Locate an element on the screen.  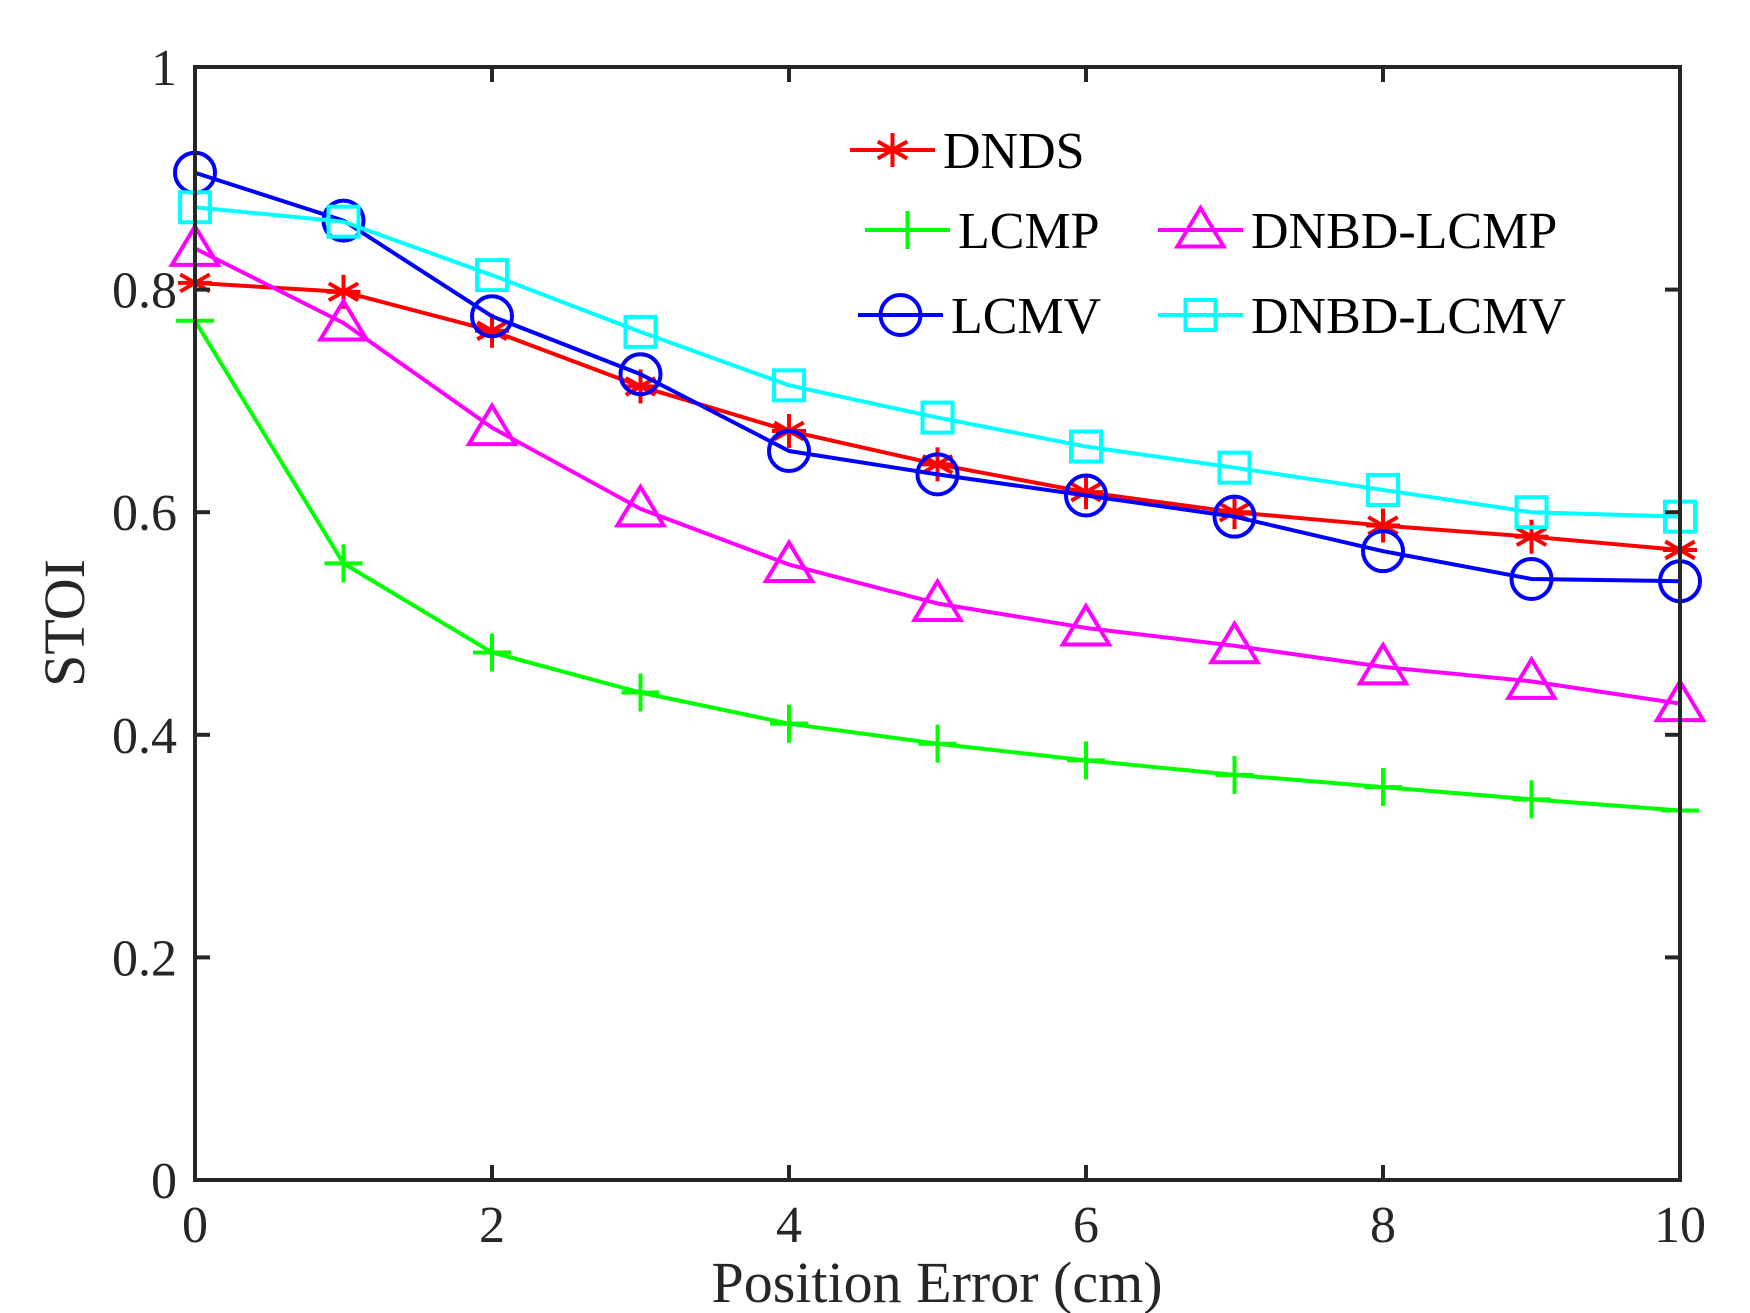
point-lcmv-6-shape is located at coordinates (1086, 495).